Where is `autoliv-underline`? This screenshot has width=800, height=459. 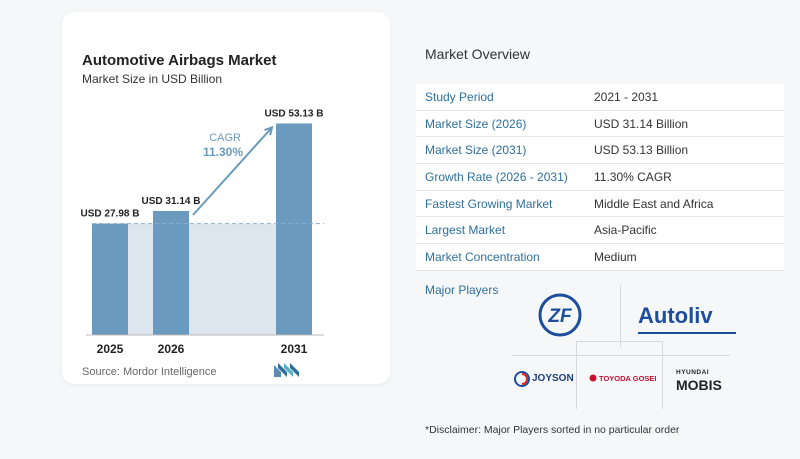
autoliv-underline is located at coordinates (687, 333).